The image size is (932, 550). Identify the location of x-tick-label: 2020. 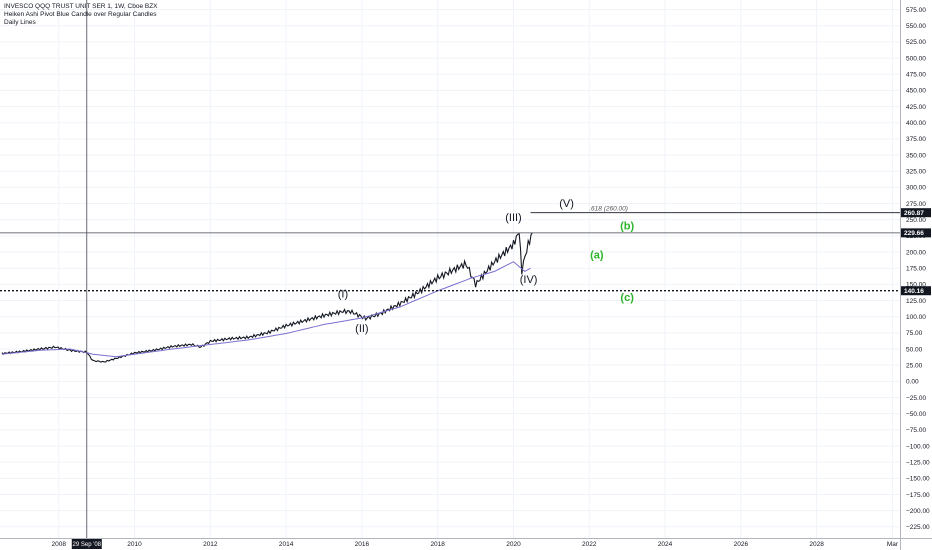
(513, 544).